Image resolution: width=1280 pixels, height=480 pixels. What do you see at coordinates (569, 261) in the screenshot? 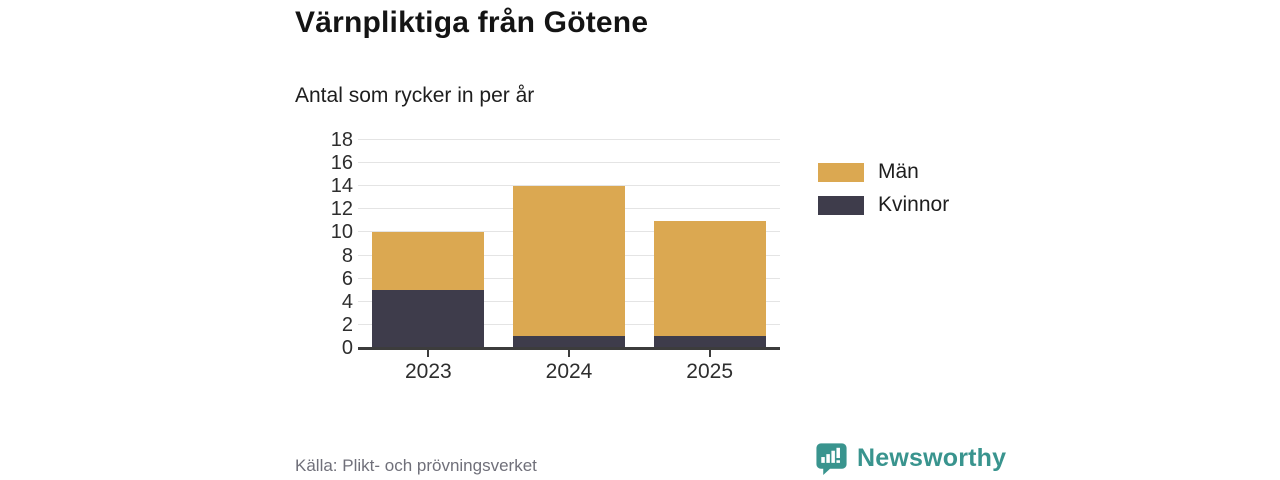
I see `bar-segment-män-2024` at bounding box center [569, 261].